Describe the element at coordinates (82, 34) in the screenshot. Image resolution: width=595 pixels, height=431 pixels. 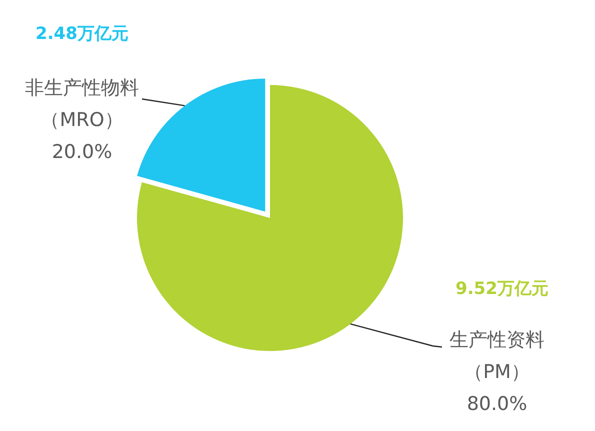
I see `data-label: 2.48万亿元` at that location.